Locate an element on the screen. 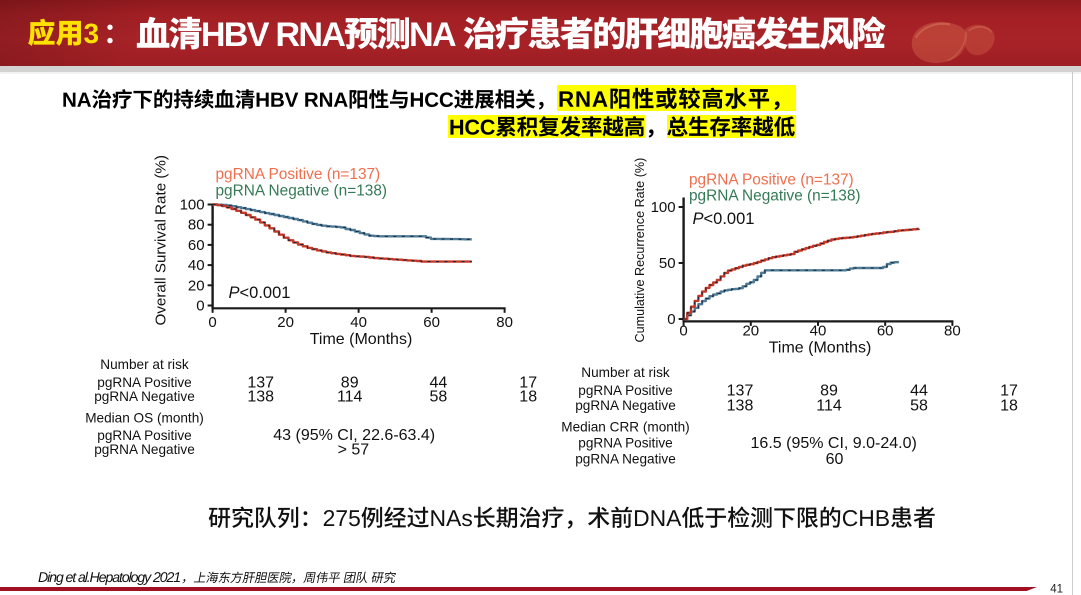 The height and width of the screenshot is (595, 1081). svg-text: Overall Survival Rate (%) is located at coordinates (161, 240).